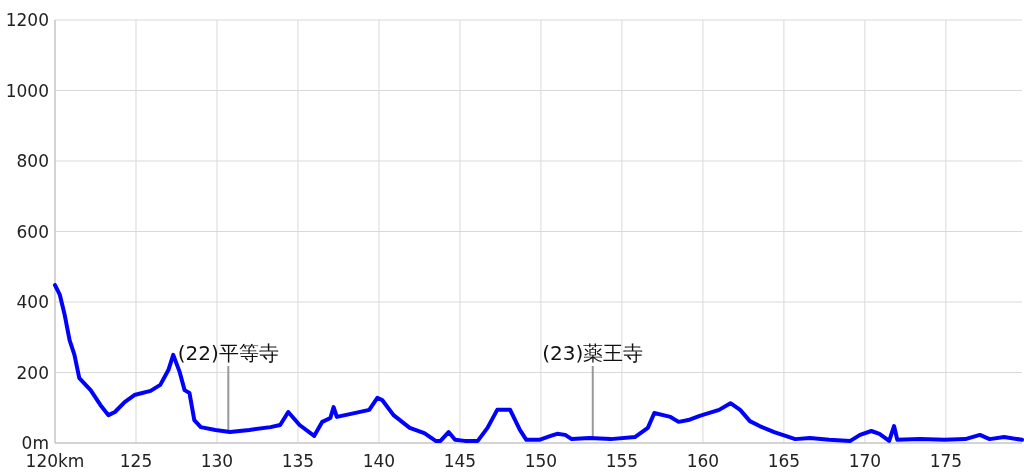  Describe the element at coordinates (32, 161) in the screenshot. I see `y-tick-label: 800` at that location.